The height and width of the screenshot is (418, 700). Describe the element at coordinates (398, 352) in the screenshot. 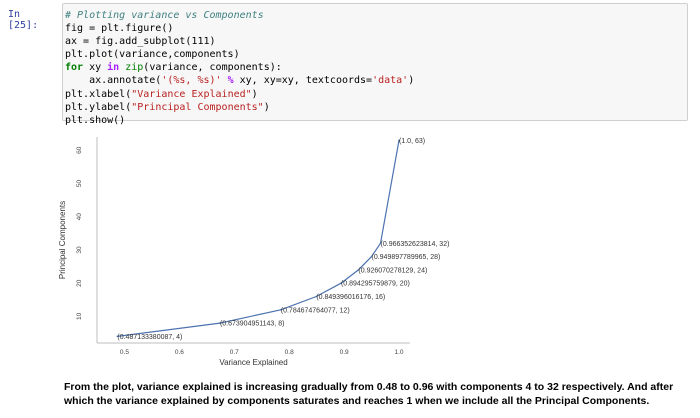

I see `x-tick-label: 1.0` at that location.